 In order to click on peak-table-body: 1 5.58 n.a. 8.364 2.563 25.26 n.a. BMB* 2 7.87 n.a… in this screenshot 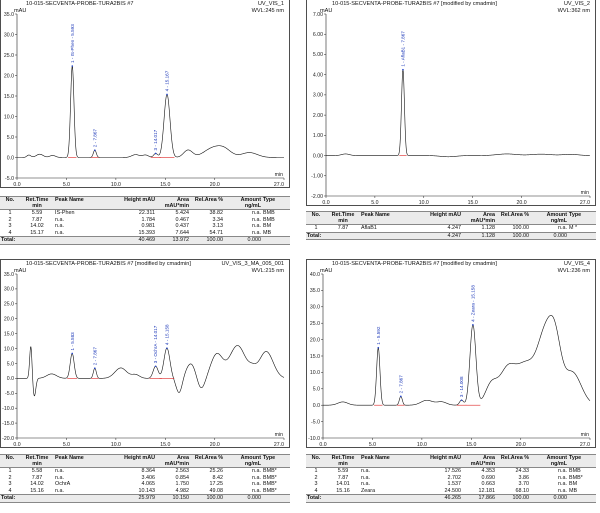, I will do `click(145, 485)`.